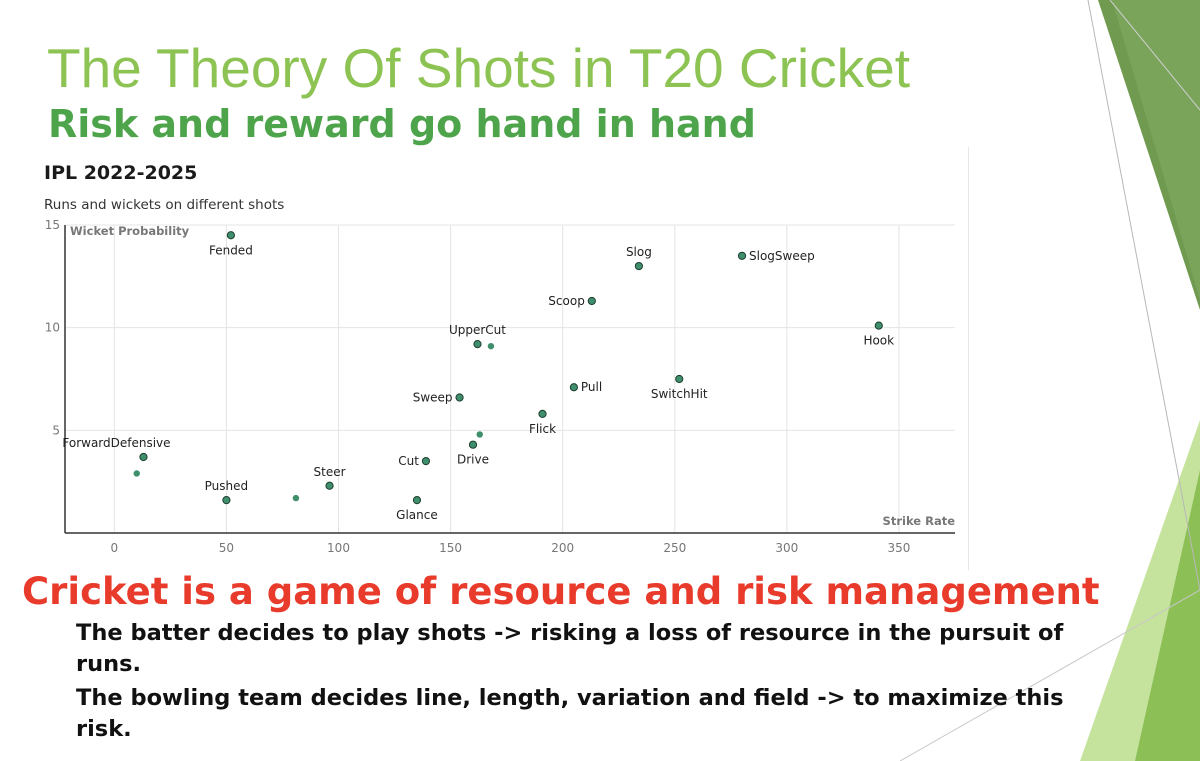 The height and width of the screenshot is (761, 1200). Describe the element at coordinates (919, 521) in the screenshot. I see `x-axis-label: Strike Rate` at that location.